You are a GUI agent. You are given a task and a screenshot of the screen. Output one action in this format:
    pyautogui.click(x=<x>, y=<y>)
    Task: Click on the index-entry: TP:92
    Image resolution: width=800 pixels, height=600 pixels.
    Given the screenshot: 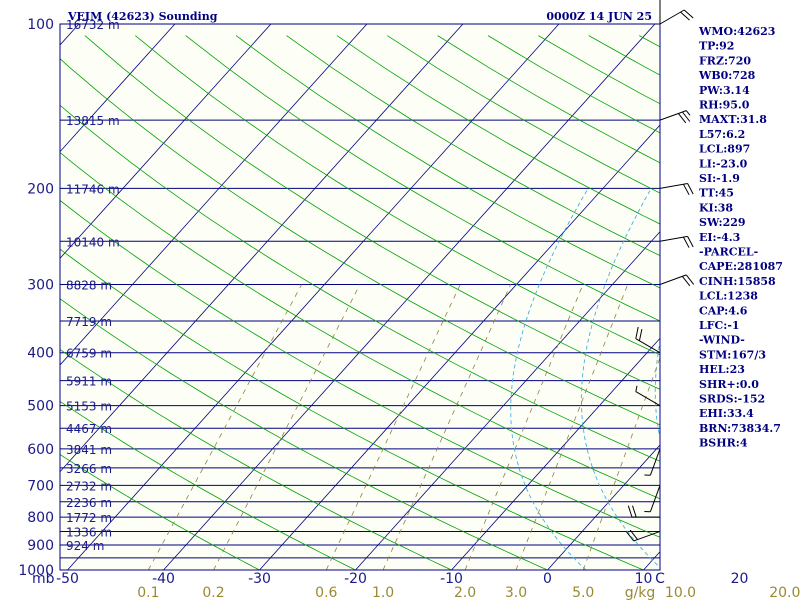 What is the action you would take?
    pyautogui.click(x=716, y=46)
    